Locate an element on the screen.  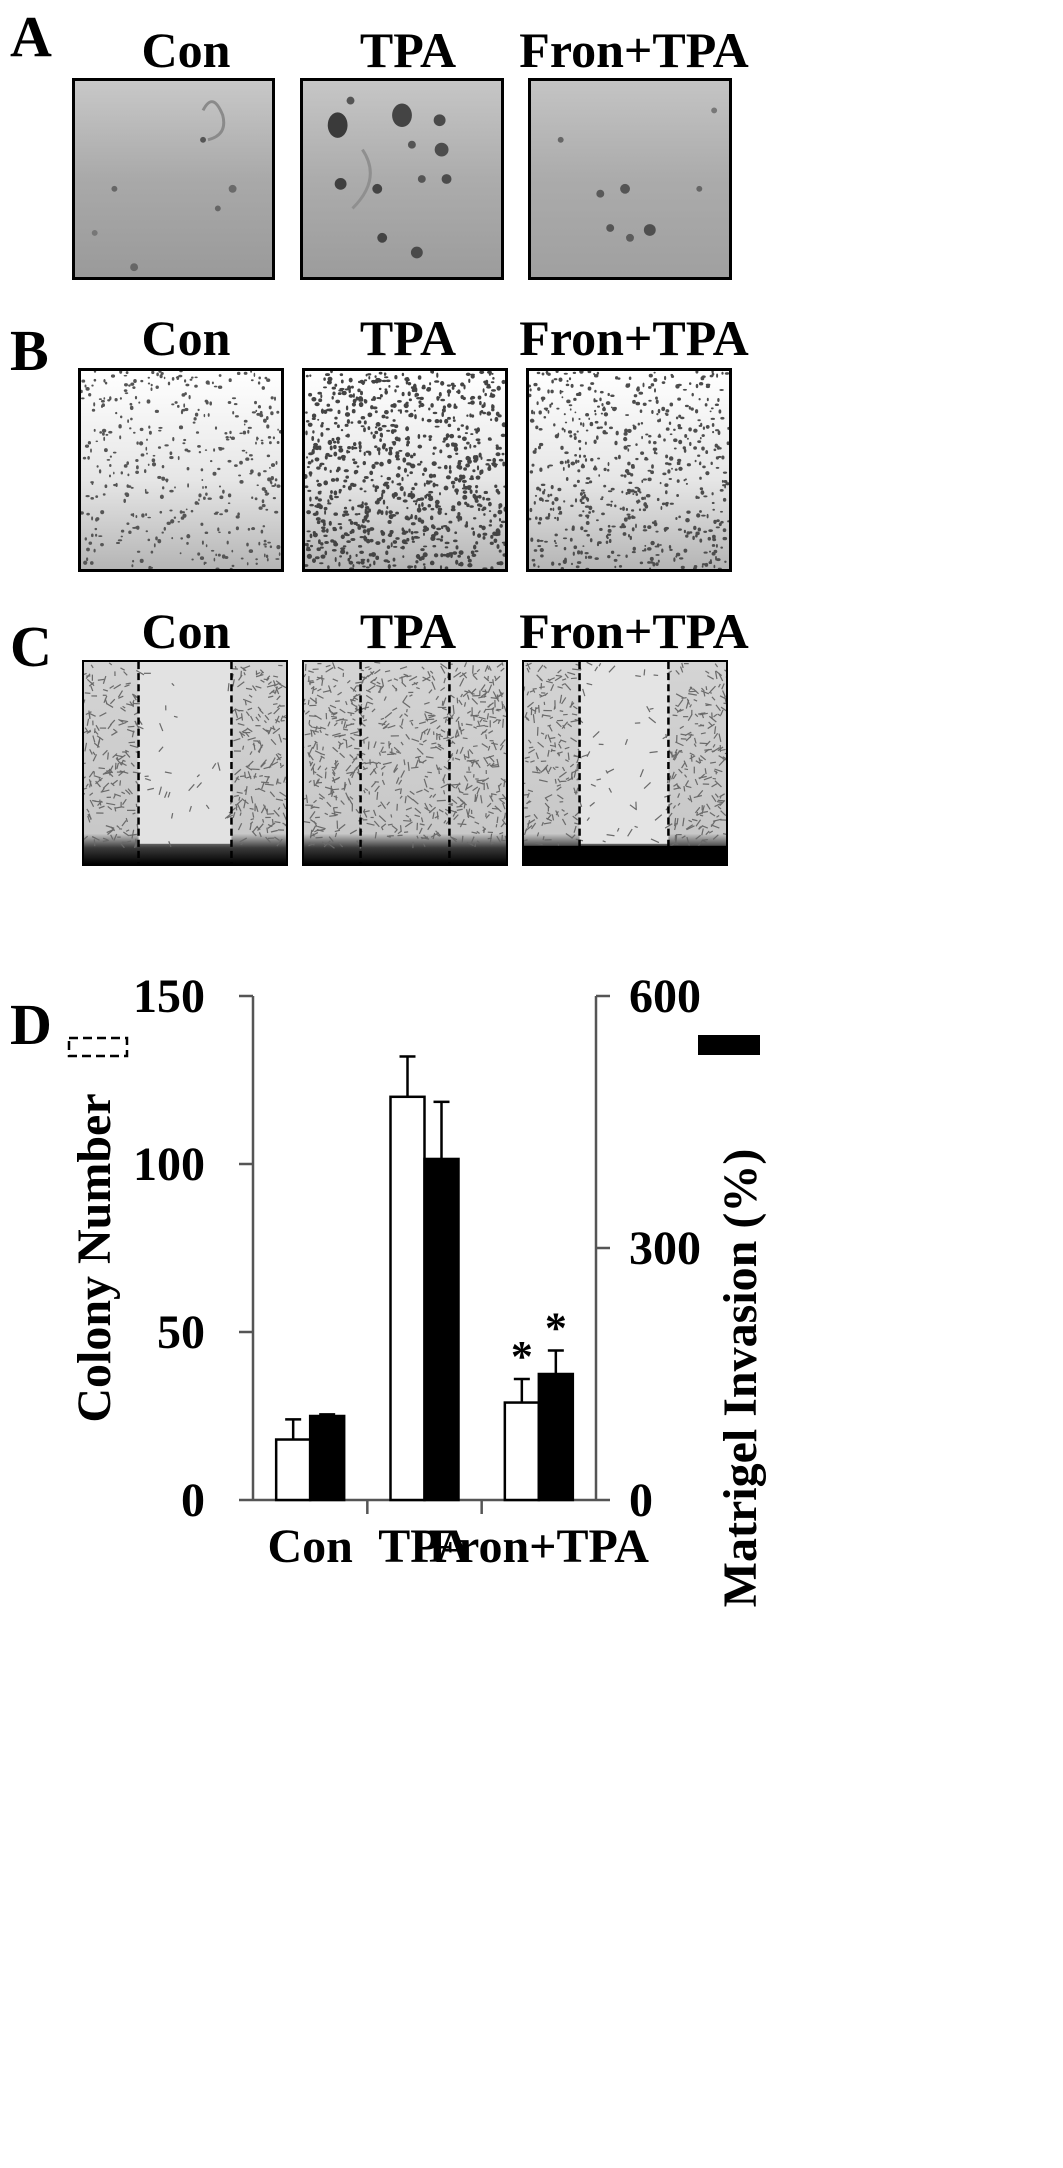
left-tick-label-1: 50 is located at coordinates (181, 1332).